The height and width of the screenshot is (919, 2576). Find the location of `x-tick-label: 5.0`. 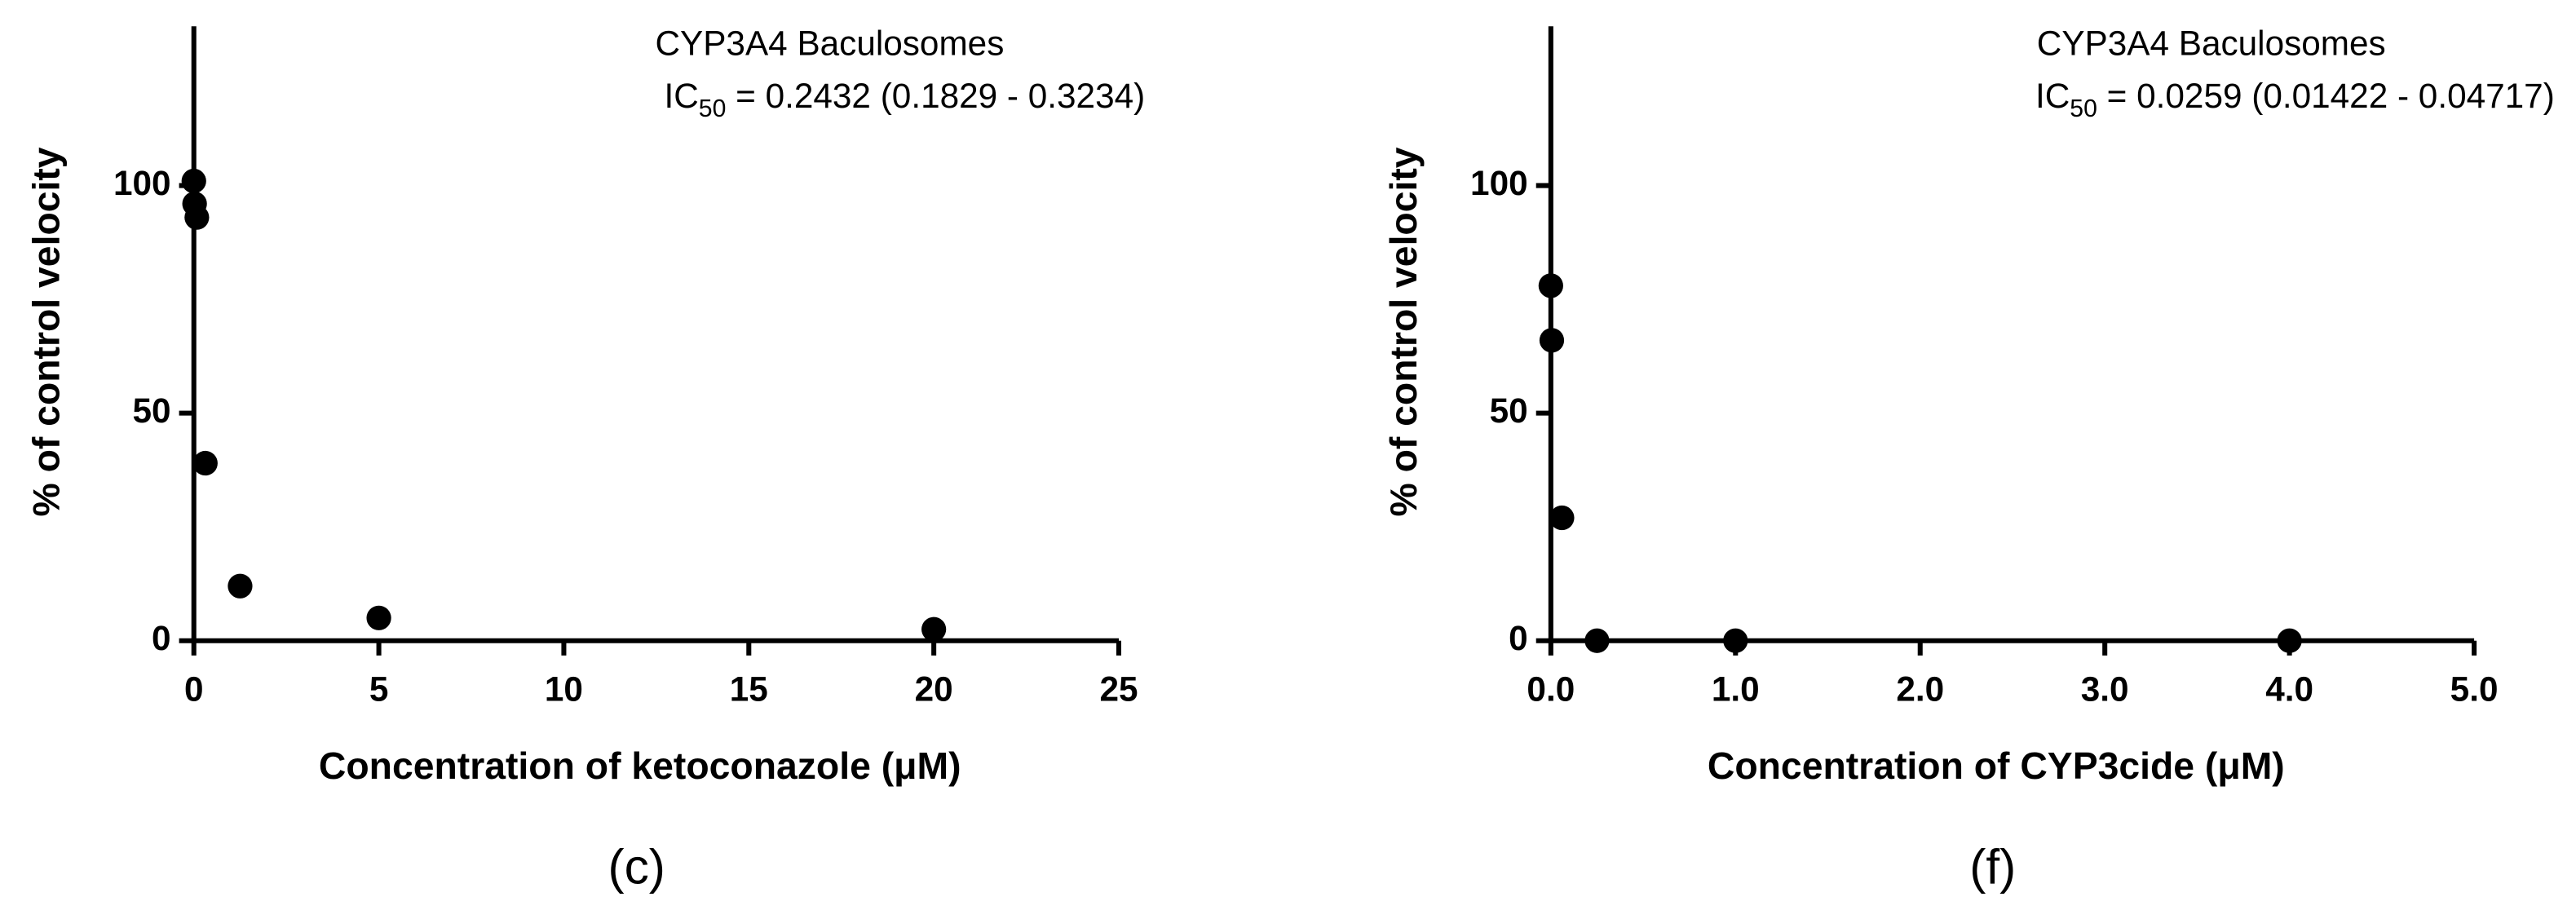

x-tick-label: 5.0 is located at coordinates (2474, 688).